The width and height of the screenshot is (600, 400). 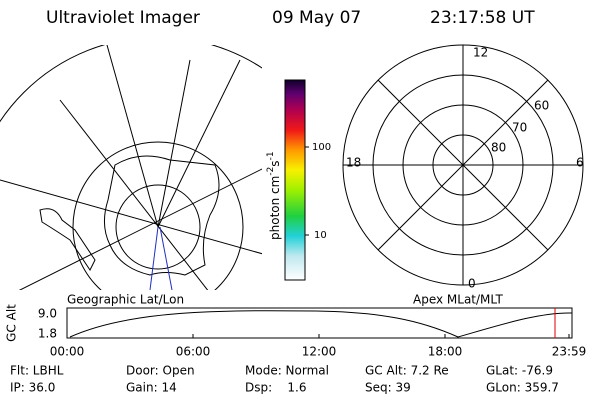 I want to click on status-field: IP: 36.0, so click(x=32, y=388).